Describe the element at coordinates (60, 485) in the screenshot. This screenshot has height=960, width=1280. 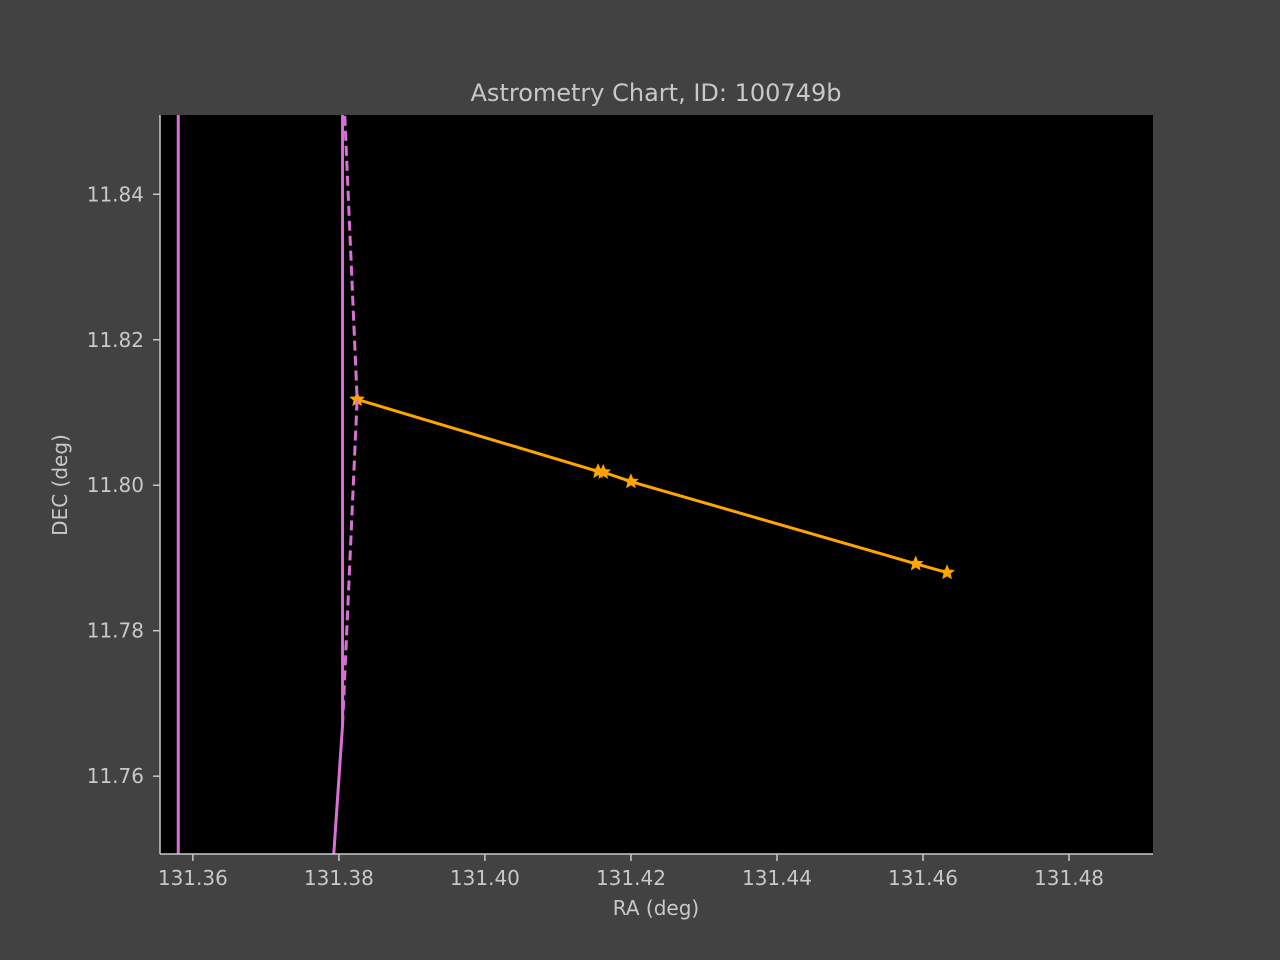
I see `y-axis-label: DEC (deg)` at that location.